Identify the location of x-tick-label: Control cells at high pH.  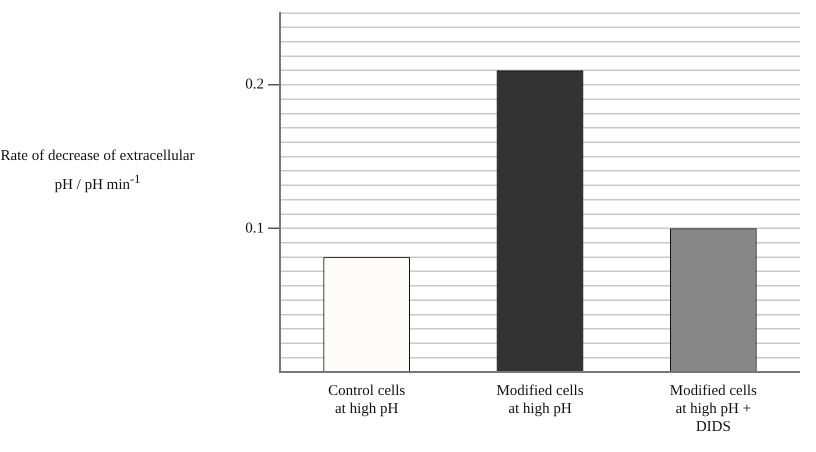
(367, 399).